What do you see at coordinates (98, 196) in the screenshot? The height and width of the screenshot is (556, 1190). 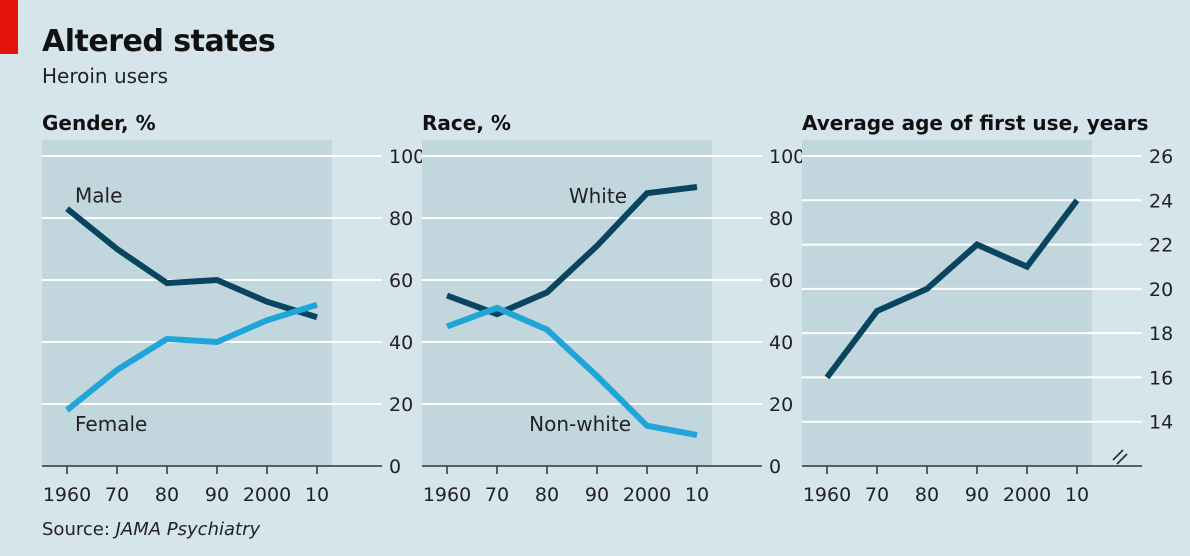 I see `series-label-male: Male` at bounding box center [98, 196].